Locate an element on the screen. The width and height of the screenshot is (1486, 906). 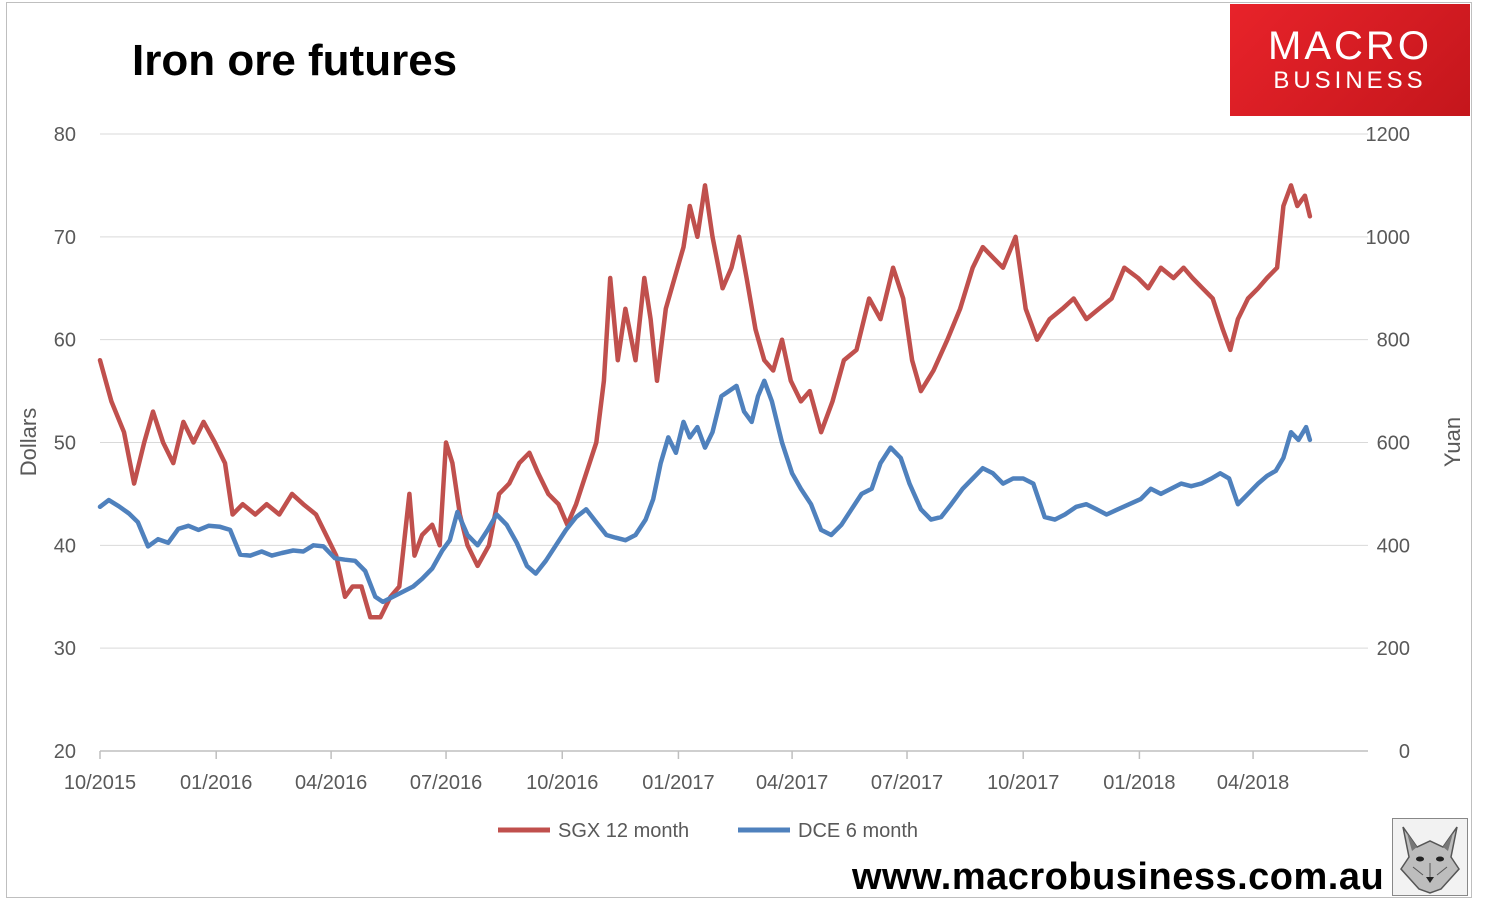
y-left-tick-label: 20 is located at coordinates (65, 752).